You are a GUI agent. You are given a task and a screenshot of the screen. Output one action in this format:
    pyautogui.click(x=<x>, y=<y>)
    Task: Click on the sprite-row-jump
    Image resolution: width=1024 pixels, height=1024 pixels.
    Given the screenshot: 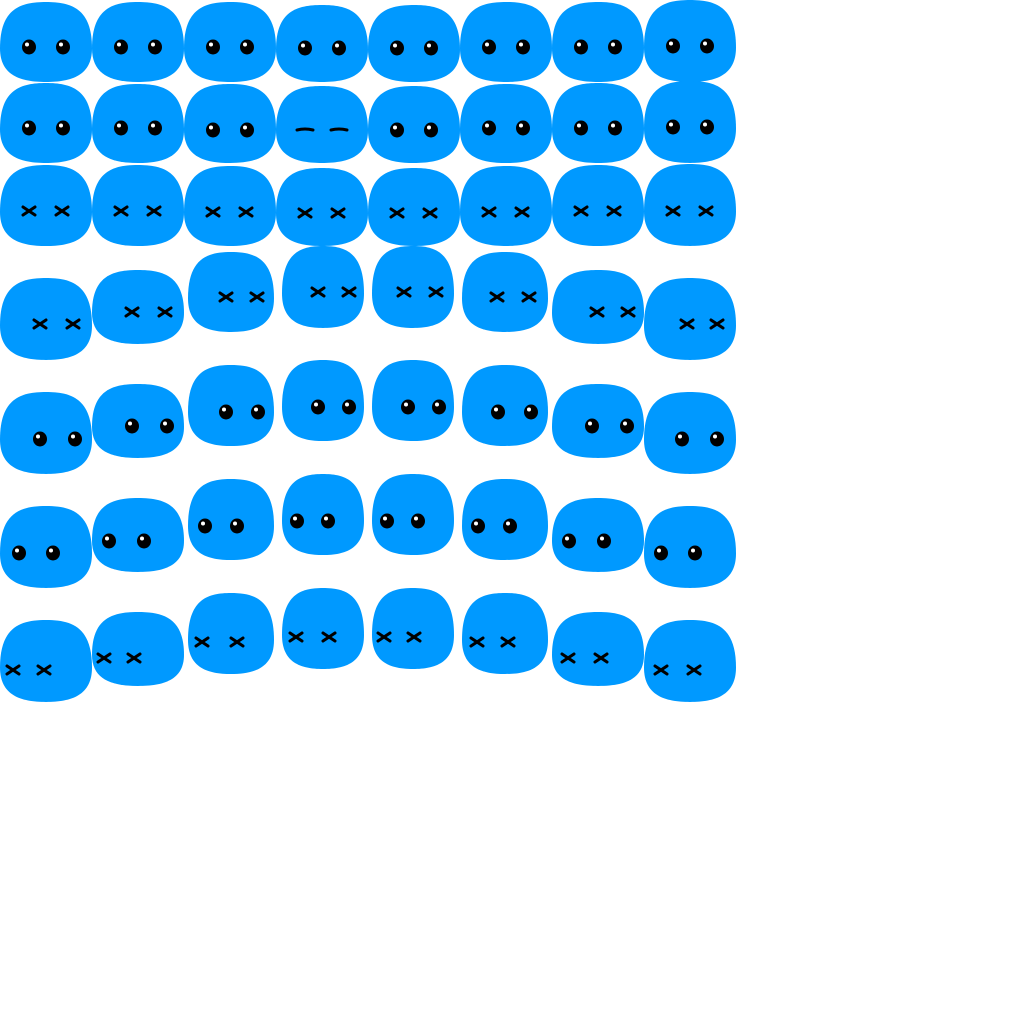 What is the action you would take?
    pyautogui.click(x=368, y=417)
    